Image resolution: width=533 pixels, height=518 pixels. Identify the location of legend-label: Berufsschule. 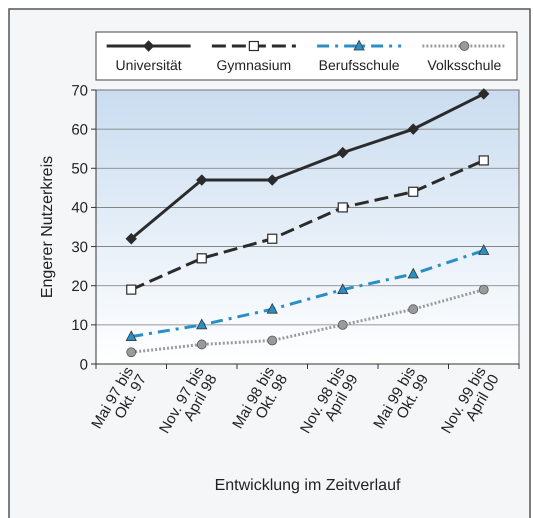
(359, 65).